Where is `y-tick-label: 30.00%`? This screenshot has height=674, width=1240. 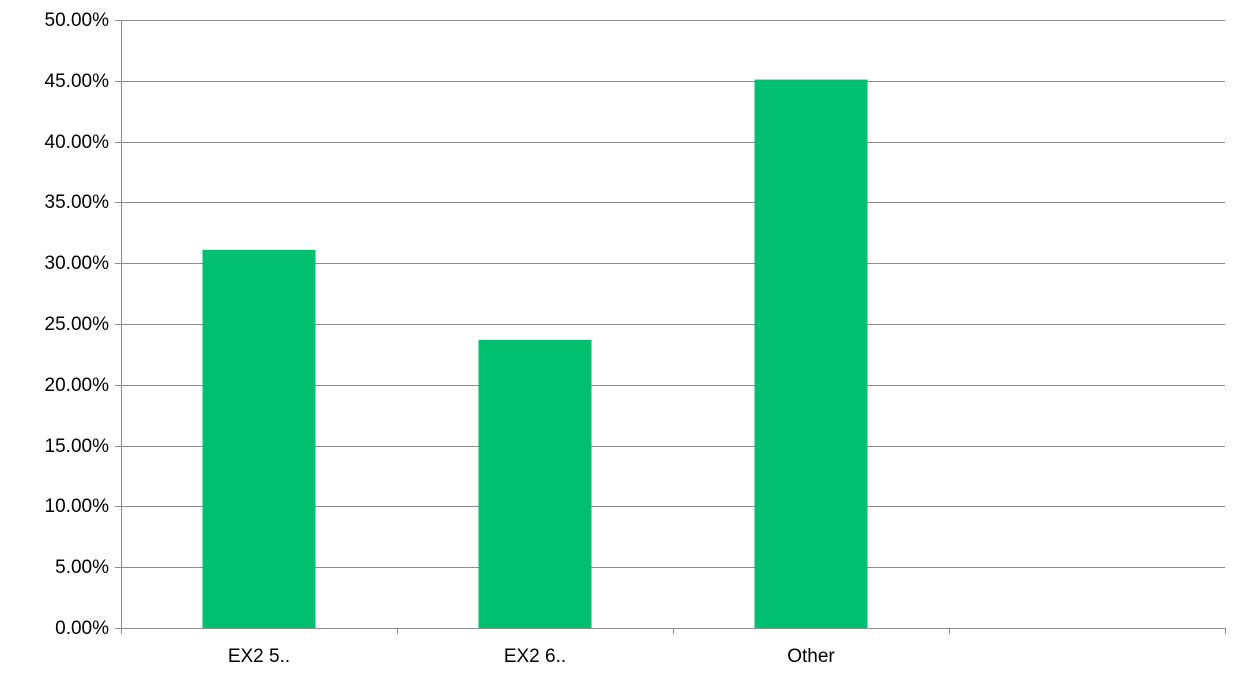
y-tick-label: 30.00% is located at coordinates (77, 263).